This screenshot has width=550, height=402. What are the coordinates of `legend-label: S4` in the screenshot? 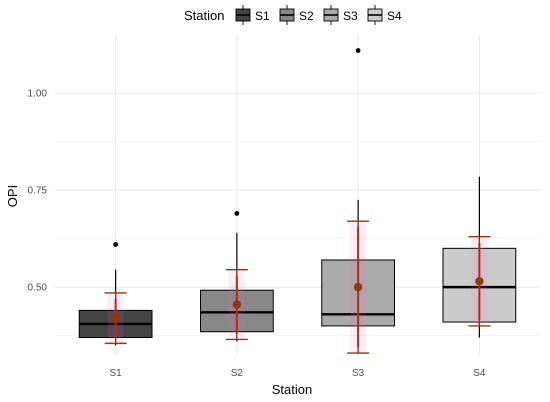 It's located at (394, 16).